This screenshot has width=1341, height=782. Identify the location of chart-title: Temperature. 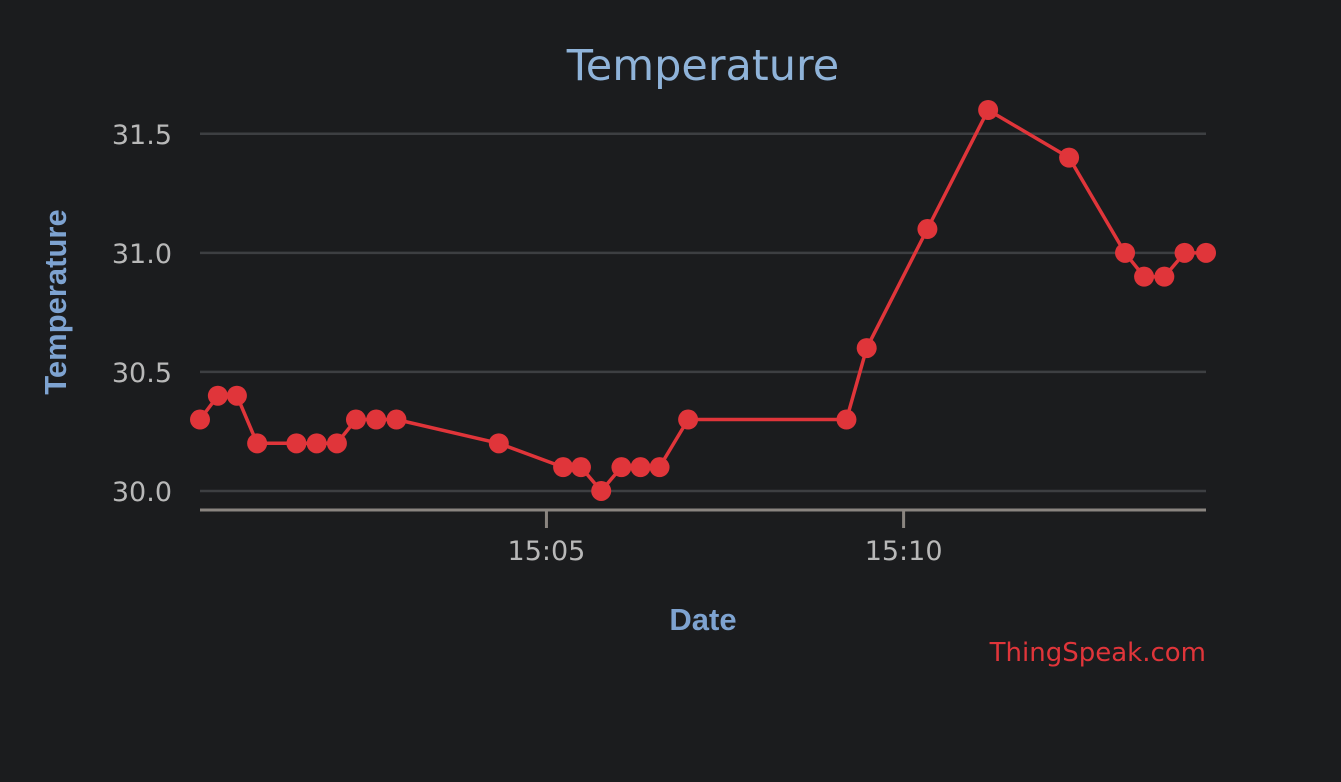
(702, 66).